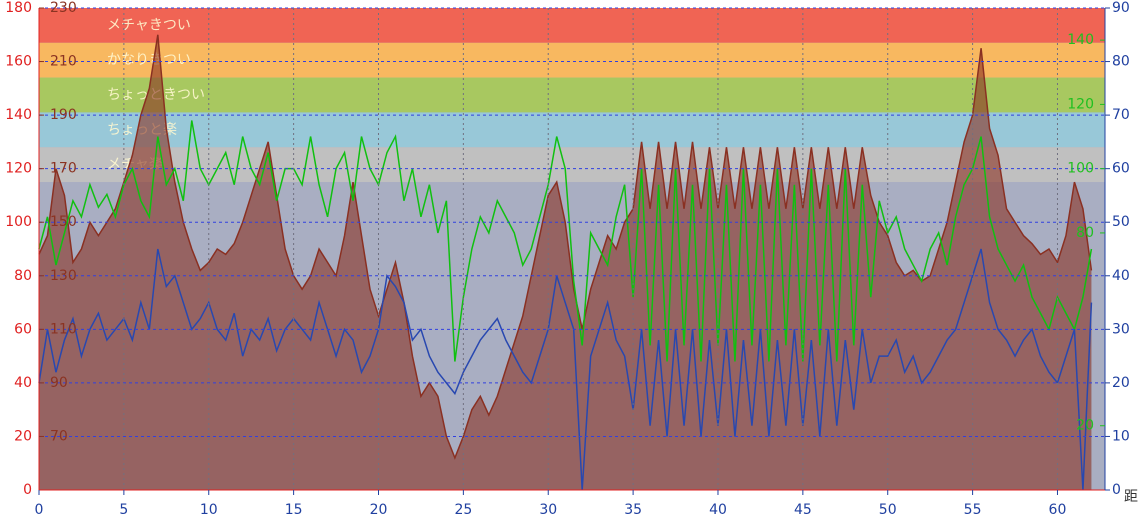 The width and height of the screenshot is (1138, 520). What do you see at coordinates (1121, 222) in the screenshot?
I see `y2-tick-label: 50` at bounding box center [1121, 222].